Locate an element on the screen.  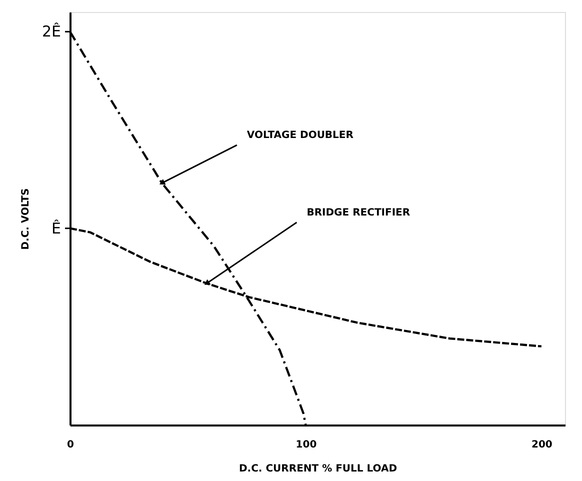
x-tick-label: 100 is located at coordinates (306, 445).